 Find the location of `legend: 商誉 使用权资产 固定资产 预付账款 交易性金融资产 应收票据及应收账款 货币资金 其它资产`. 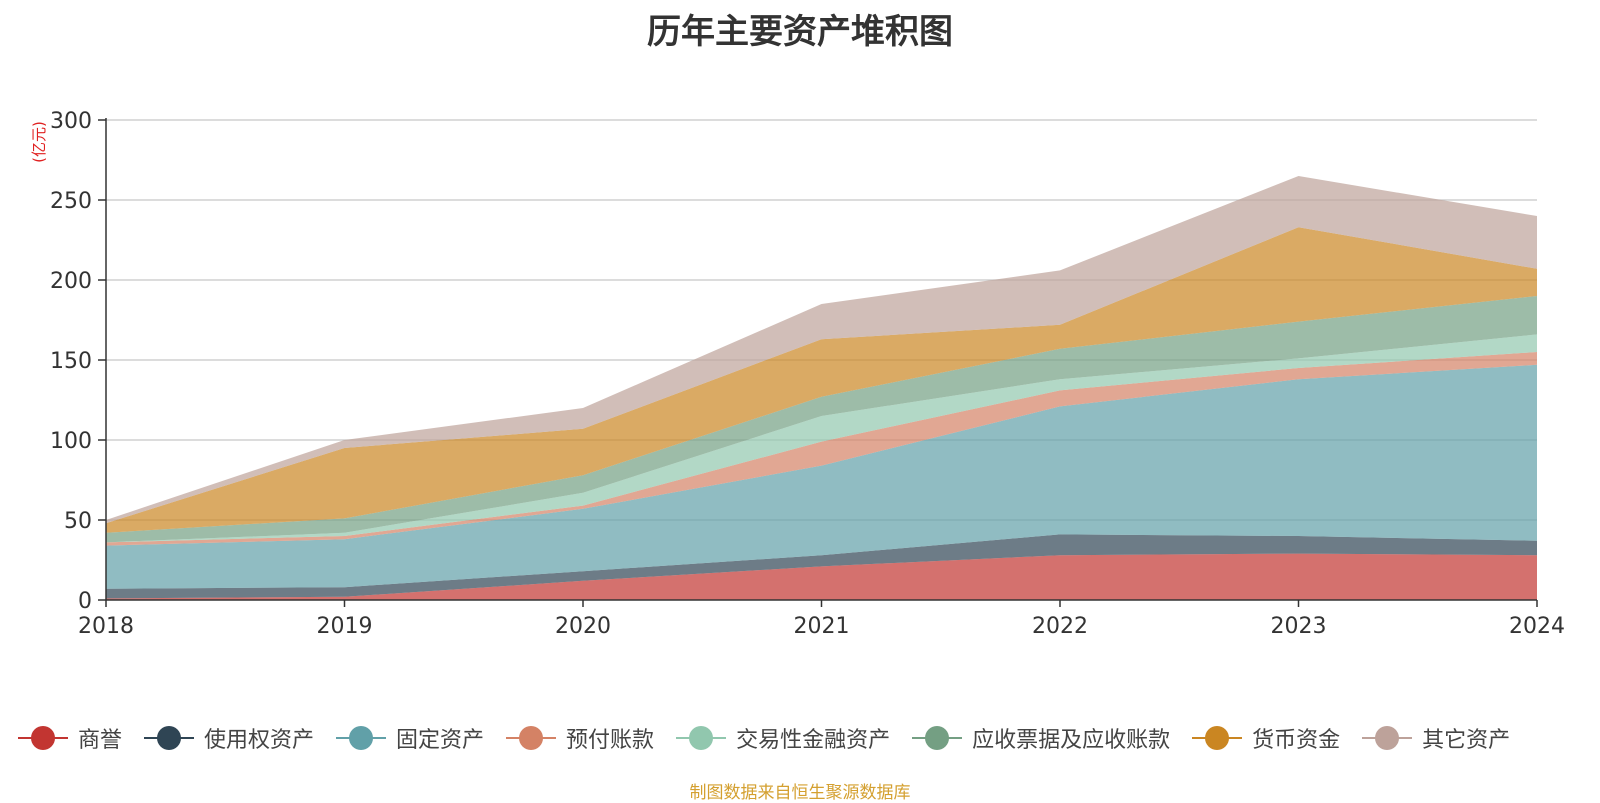

legend: 商誉 使用权资产 固定资产 预付账款 交易性金融资产 应收票据及应收账款 货币资金 其它资产 is located at coordinates (803, 738).